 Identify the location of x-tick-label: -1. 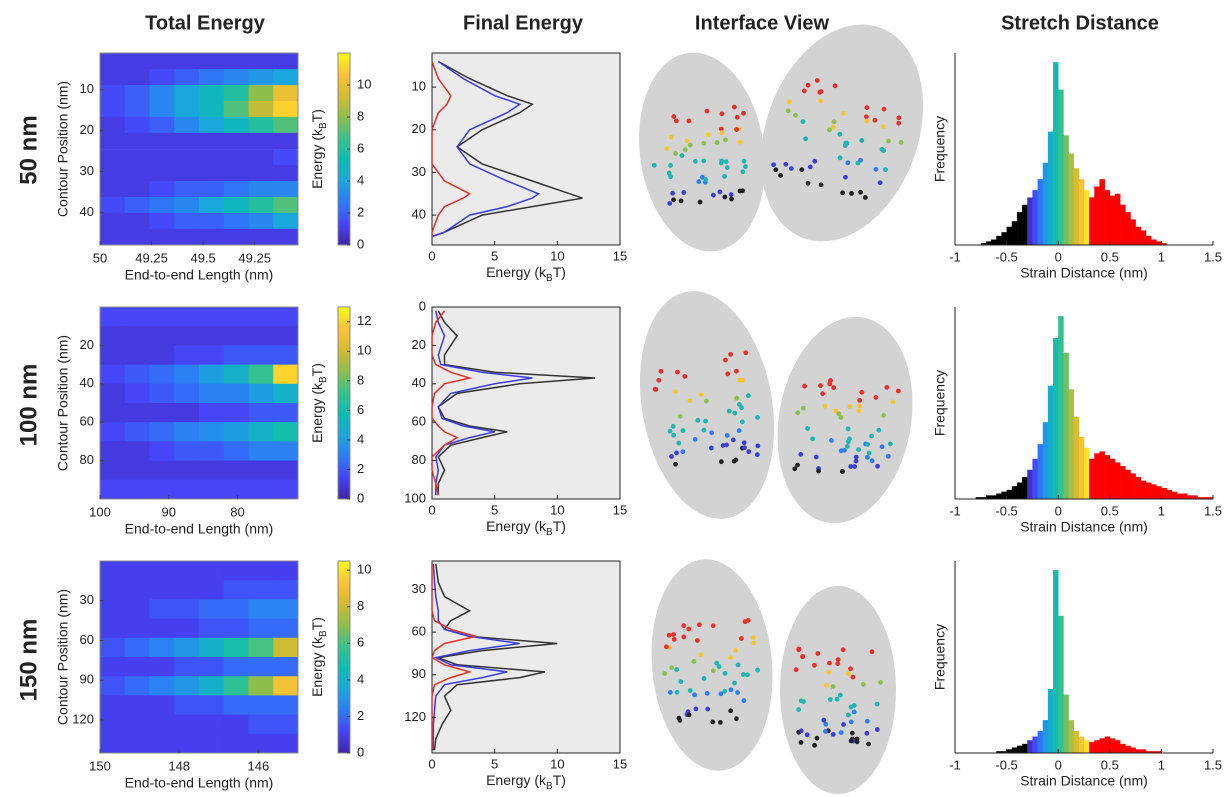
(955, 256).